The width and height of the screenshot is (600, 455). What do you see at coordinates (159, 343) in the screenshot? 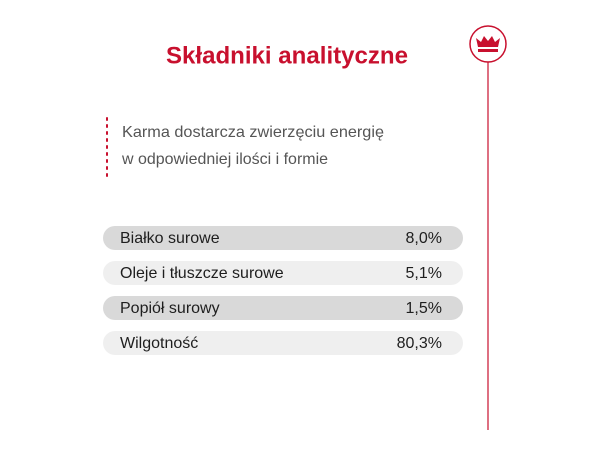
I see `row-label: Wilgotność` at bounding box center [159, 343].